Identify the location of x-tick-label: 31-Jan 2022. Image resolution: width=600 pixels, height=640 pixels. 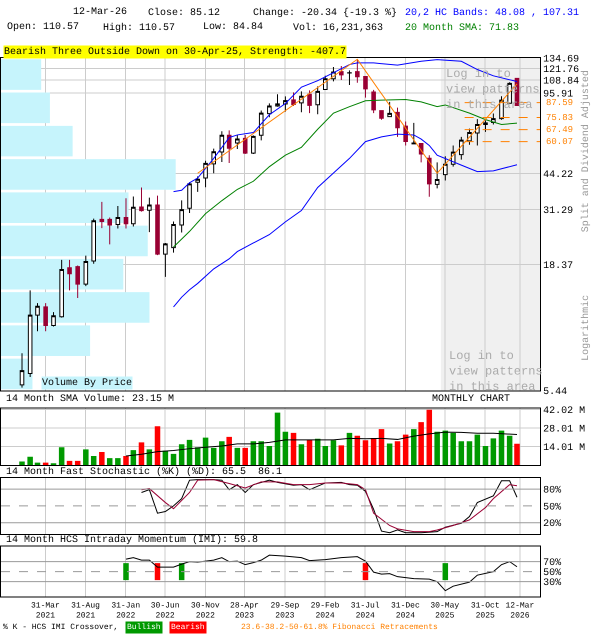
(125, 611).